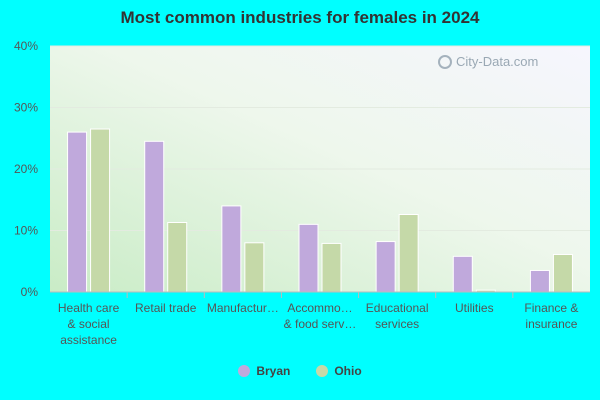 The width and height of the screenshot is (600, 400). Describe the element at coordinates (26, 169) in the screenshot. I see `y-tick-label: 20%` at that location.